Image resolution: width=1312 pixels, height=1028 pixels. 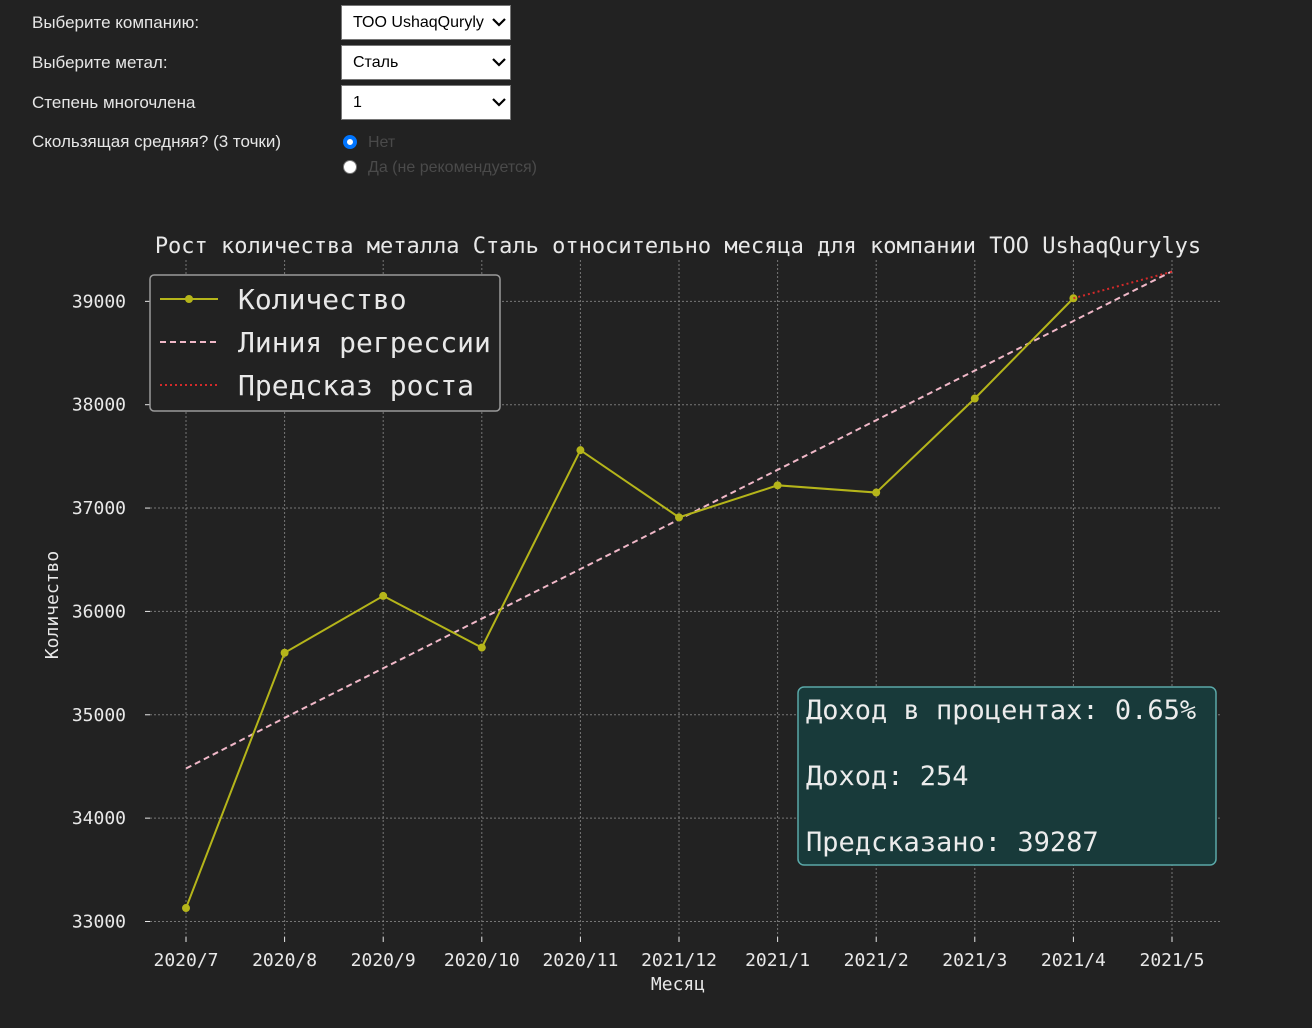 What do you see at coordinates (1001, 710) in the screenshot?
I see `annotation-percent: Доход в процентах: 0.65%` at bounding box center [1001, 710].